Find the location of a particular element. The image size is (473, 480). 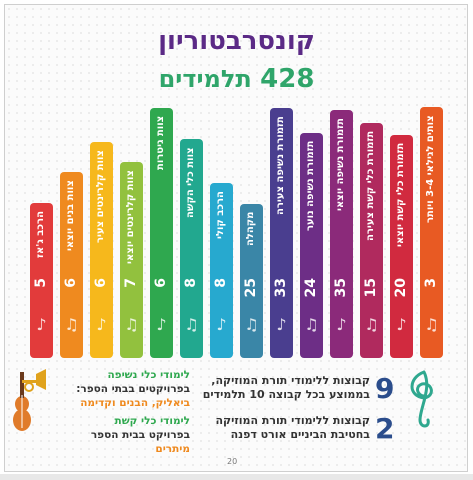

theory-middle-line2: בחטיבת הביניים אורט דפנה is located at coordinates (300, 434).